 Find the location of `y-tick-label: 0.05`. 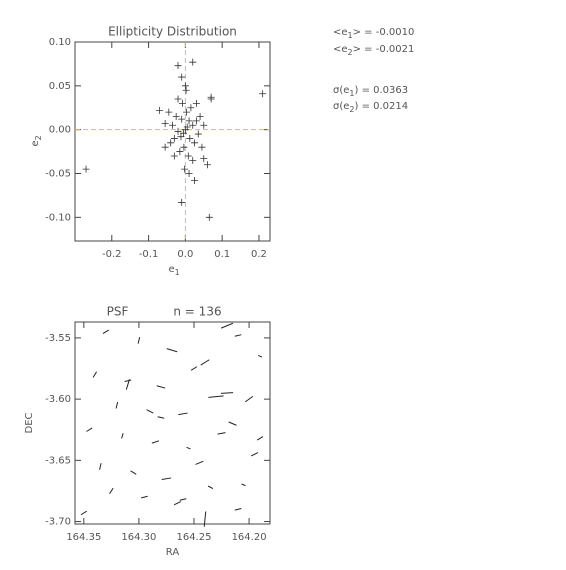

y-tick-label: 0.05 is located at coordinates (60, 86).